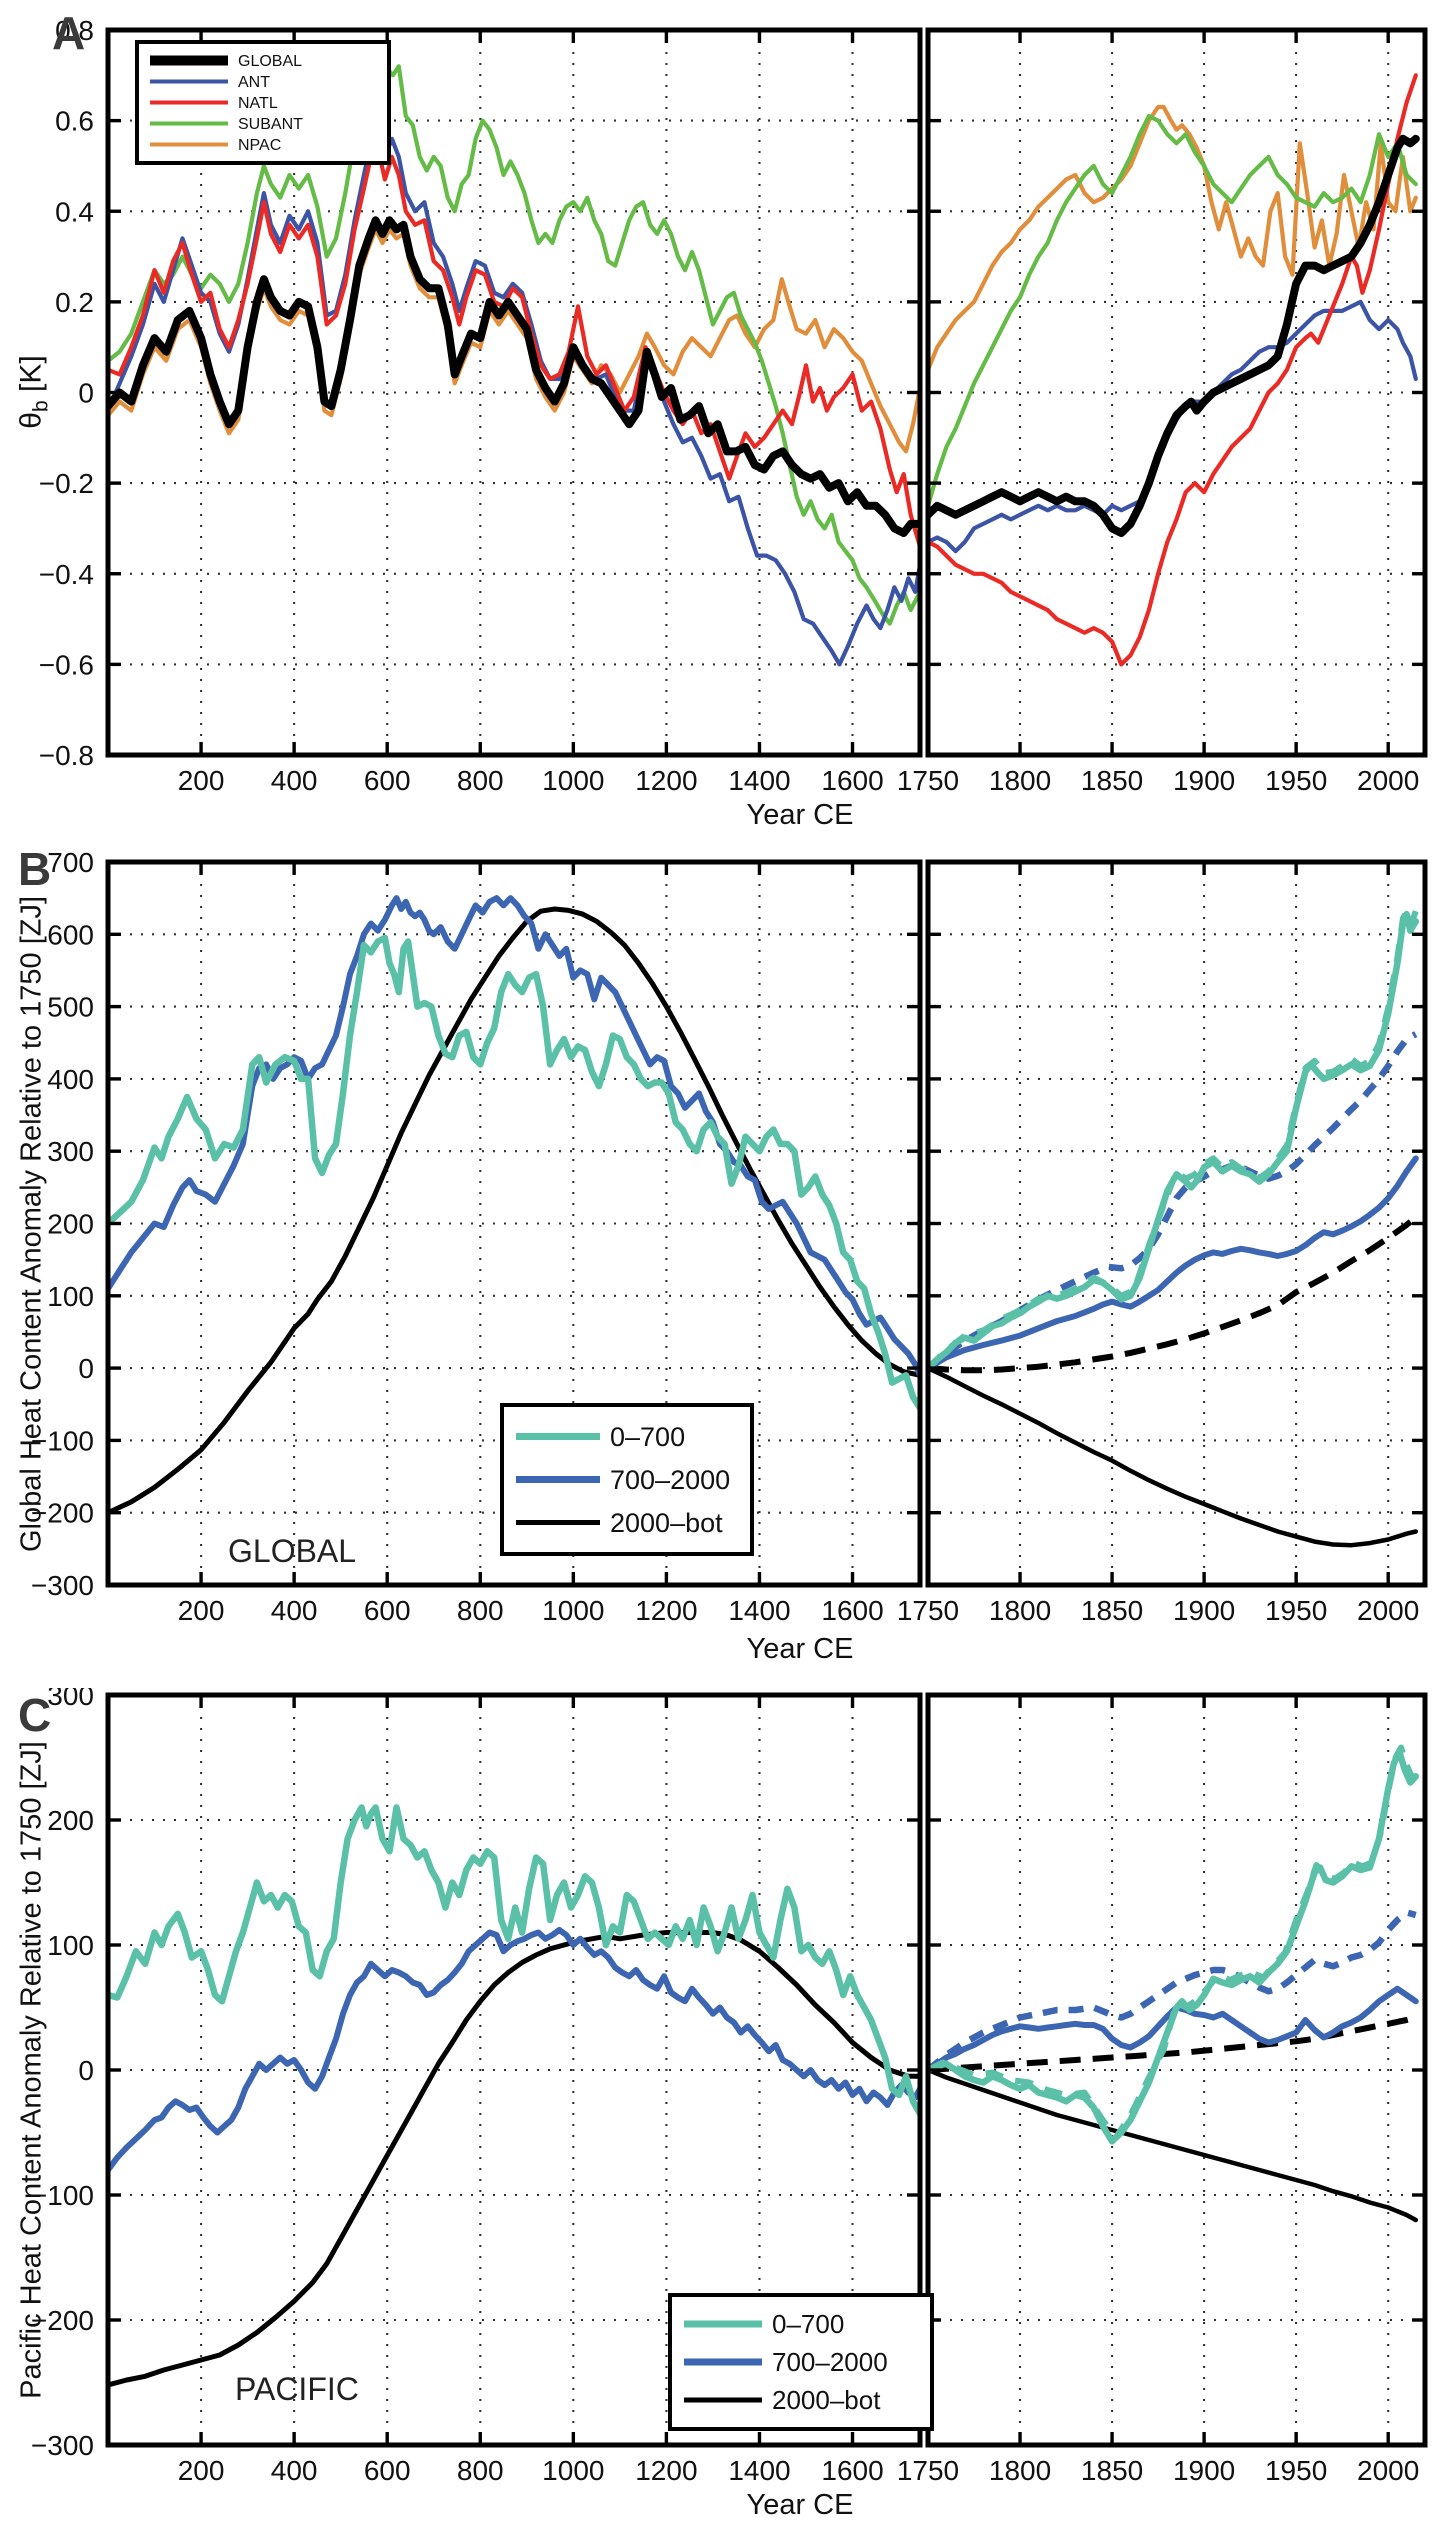 This screenshot has height=2522, width=1438. I want to click on region-label-PACIFIC: PACIFIC, so click(297, 2389).